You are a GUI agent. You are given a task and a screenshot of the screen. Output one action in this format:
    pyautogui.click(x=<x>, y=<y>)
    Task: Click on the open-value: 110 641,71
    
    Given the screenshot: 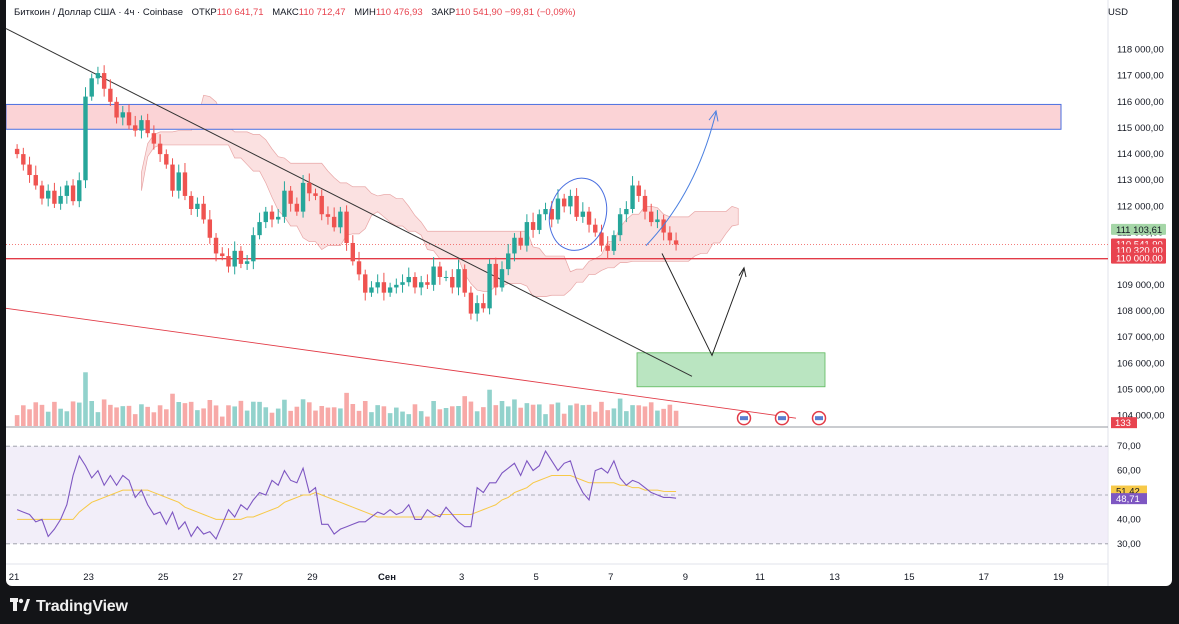 What is the action you would take?
    pyautogui.click(x=240, y=12)
    